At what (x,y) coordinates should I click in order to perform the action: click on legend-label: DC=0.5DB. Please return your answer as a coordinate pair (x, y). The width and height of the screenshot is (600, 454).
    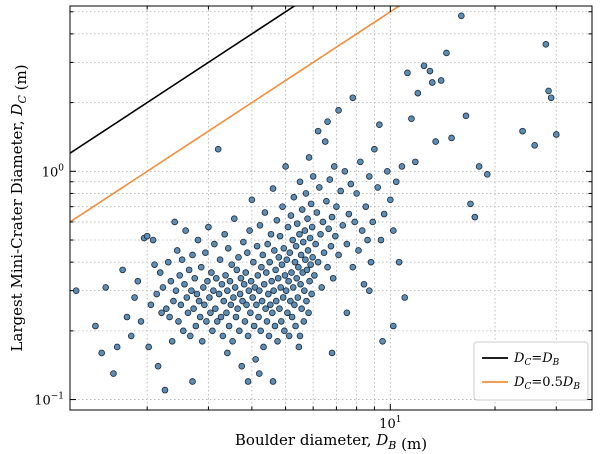
    Looking at the image, I should click on (546, 383).